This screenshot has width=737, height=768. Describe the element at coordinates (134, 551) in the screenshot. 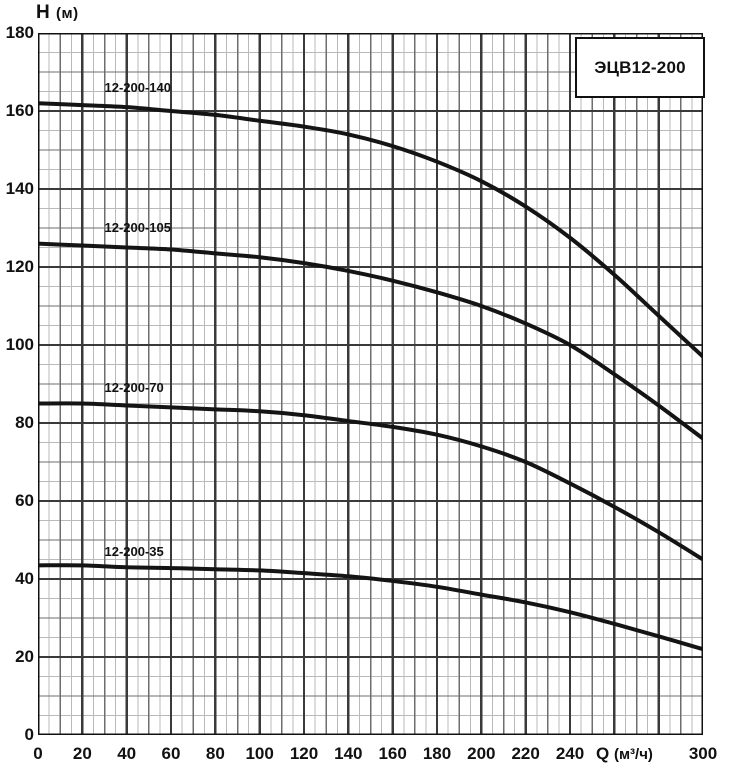

I see `curve-label-12-200-35: 12-200-35` at that location.